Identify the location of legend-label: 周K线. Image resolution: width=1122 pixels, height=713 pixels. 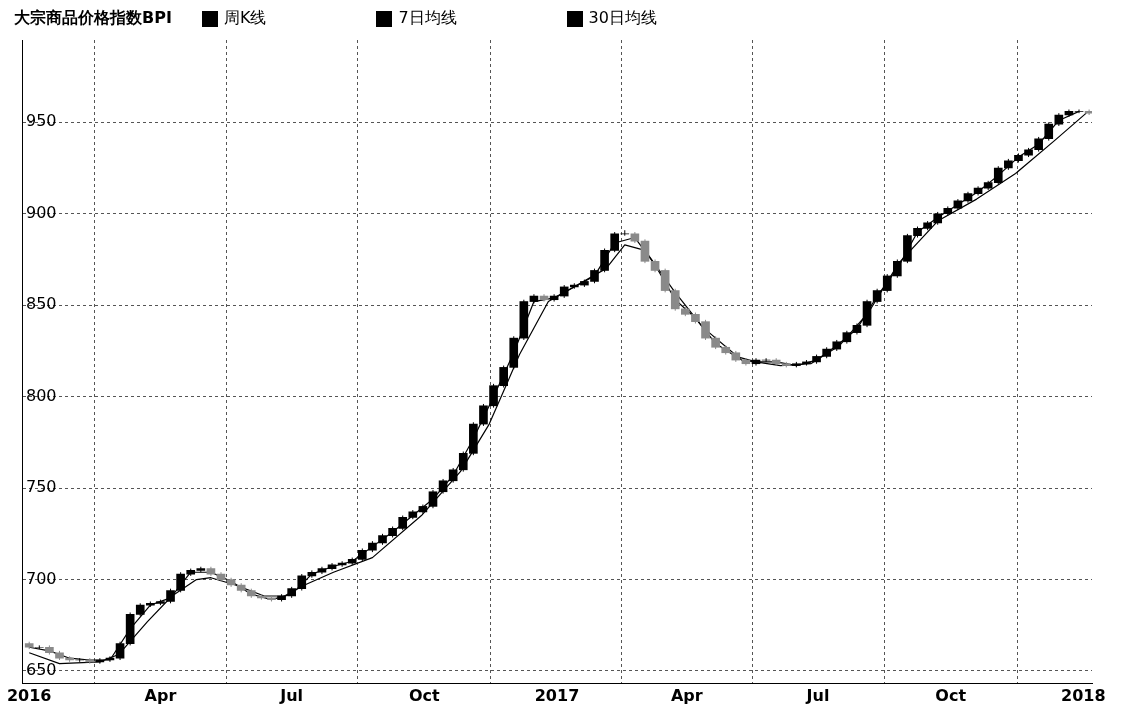
(245, 18).